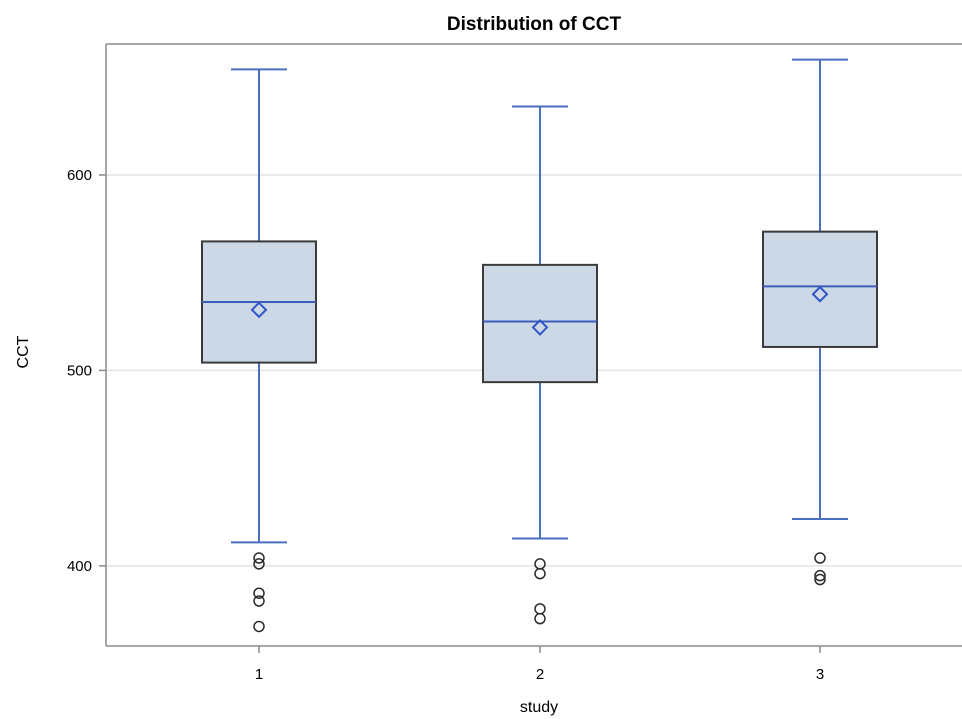 The width and height of the screenshot is (962, 719). I want to click on y-tick-label: 400, so click(79, 566).